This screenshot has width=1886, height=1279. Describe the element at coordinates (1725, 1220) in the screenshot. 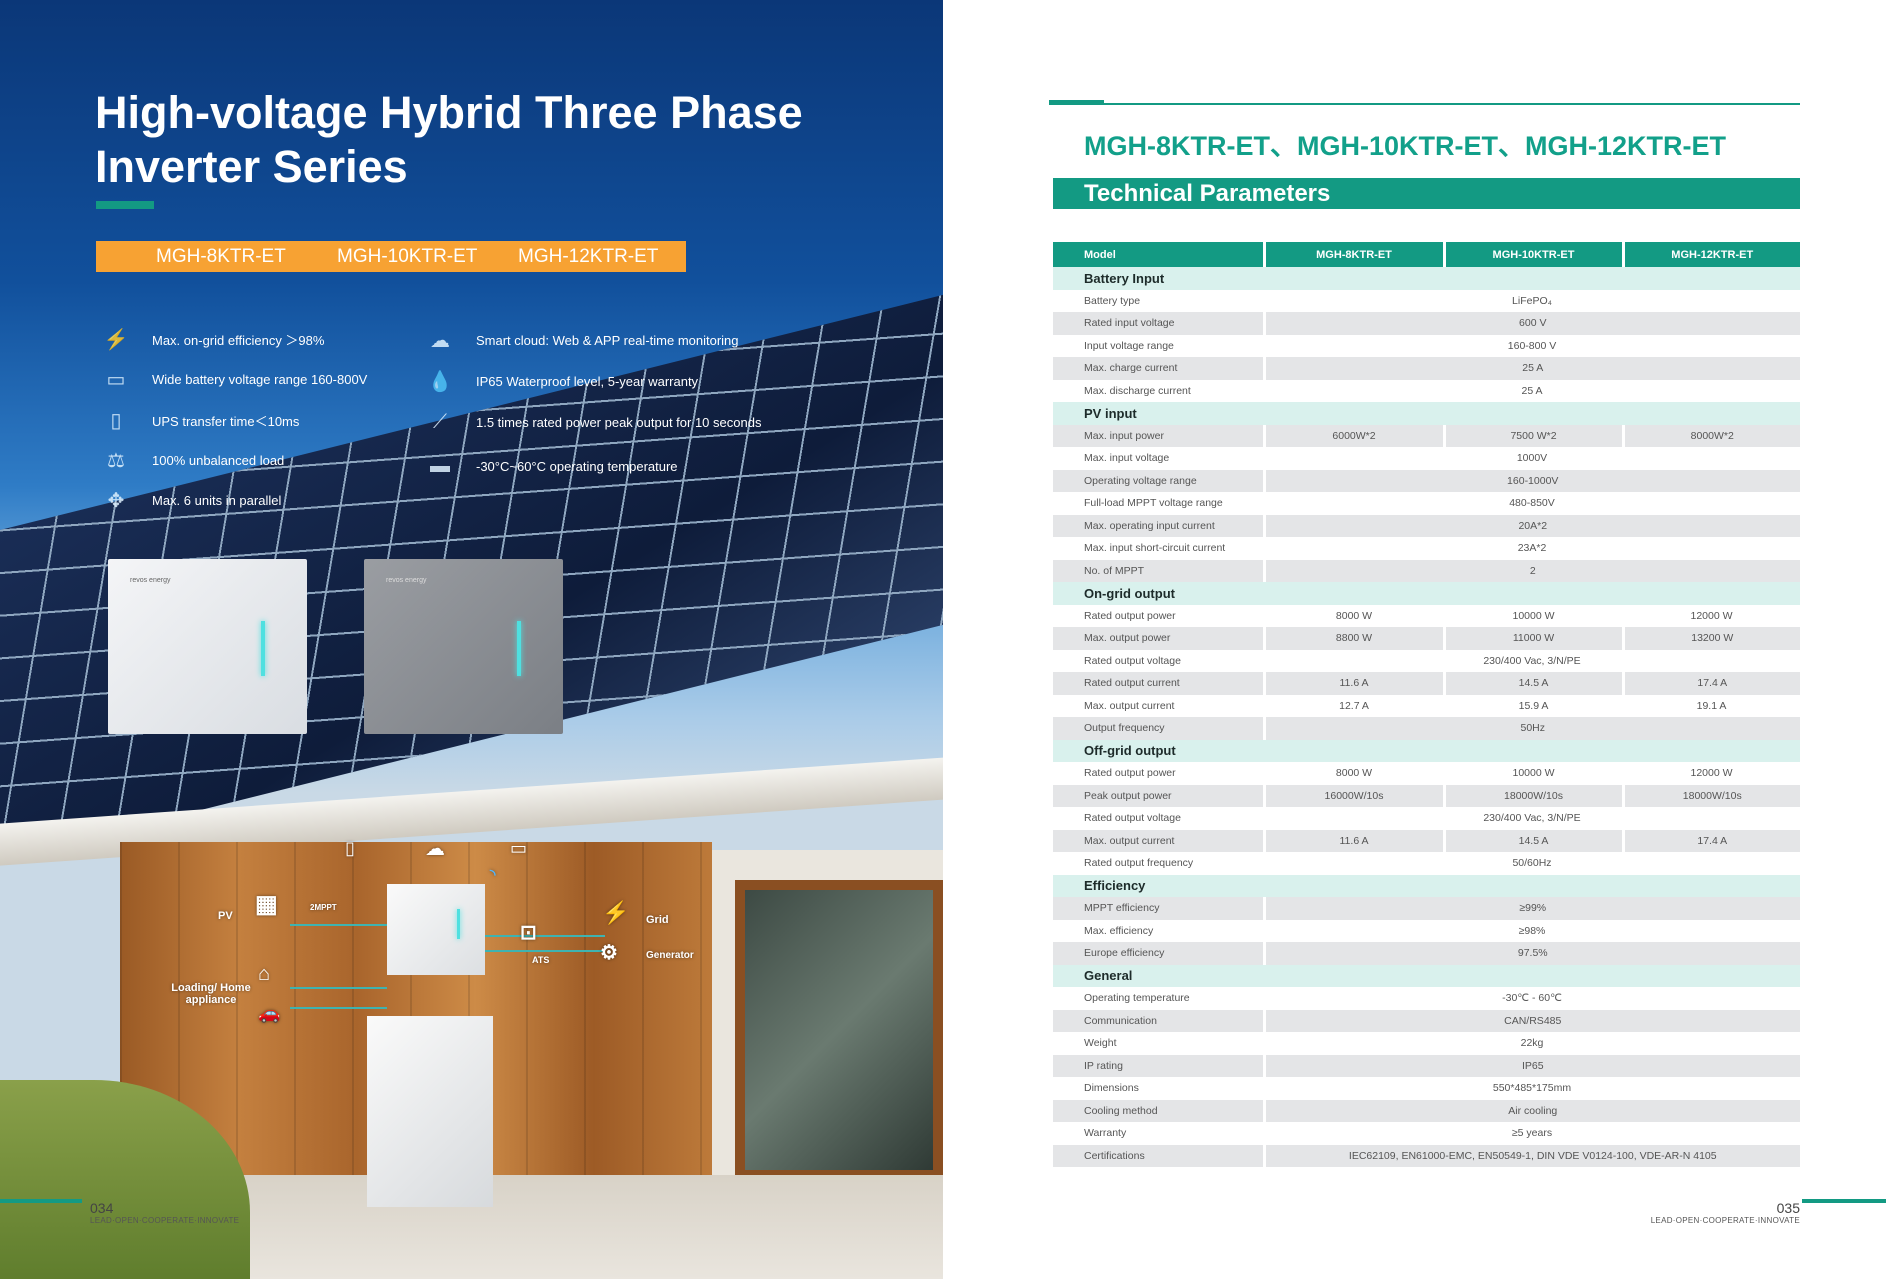

I see `tagline: LEAD·OPEN·COOPERATE·INNOVATE` at that location.